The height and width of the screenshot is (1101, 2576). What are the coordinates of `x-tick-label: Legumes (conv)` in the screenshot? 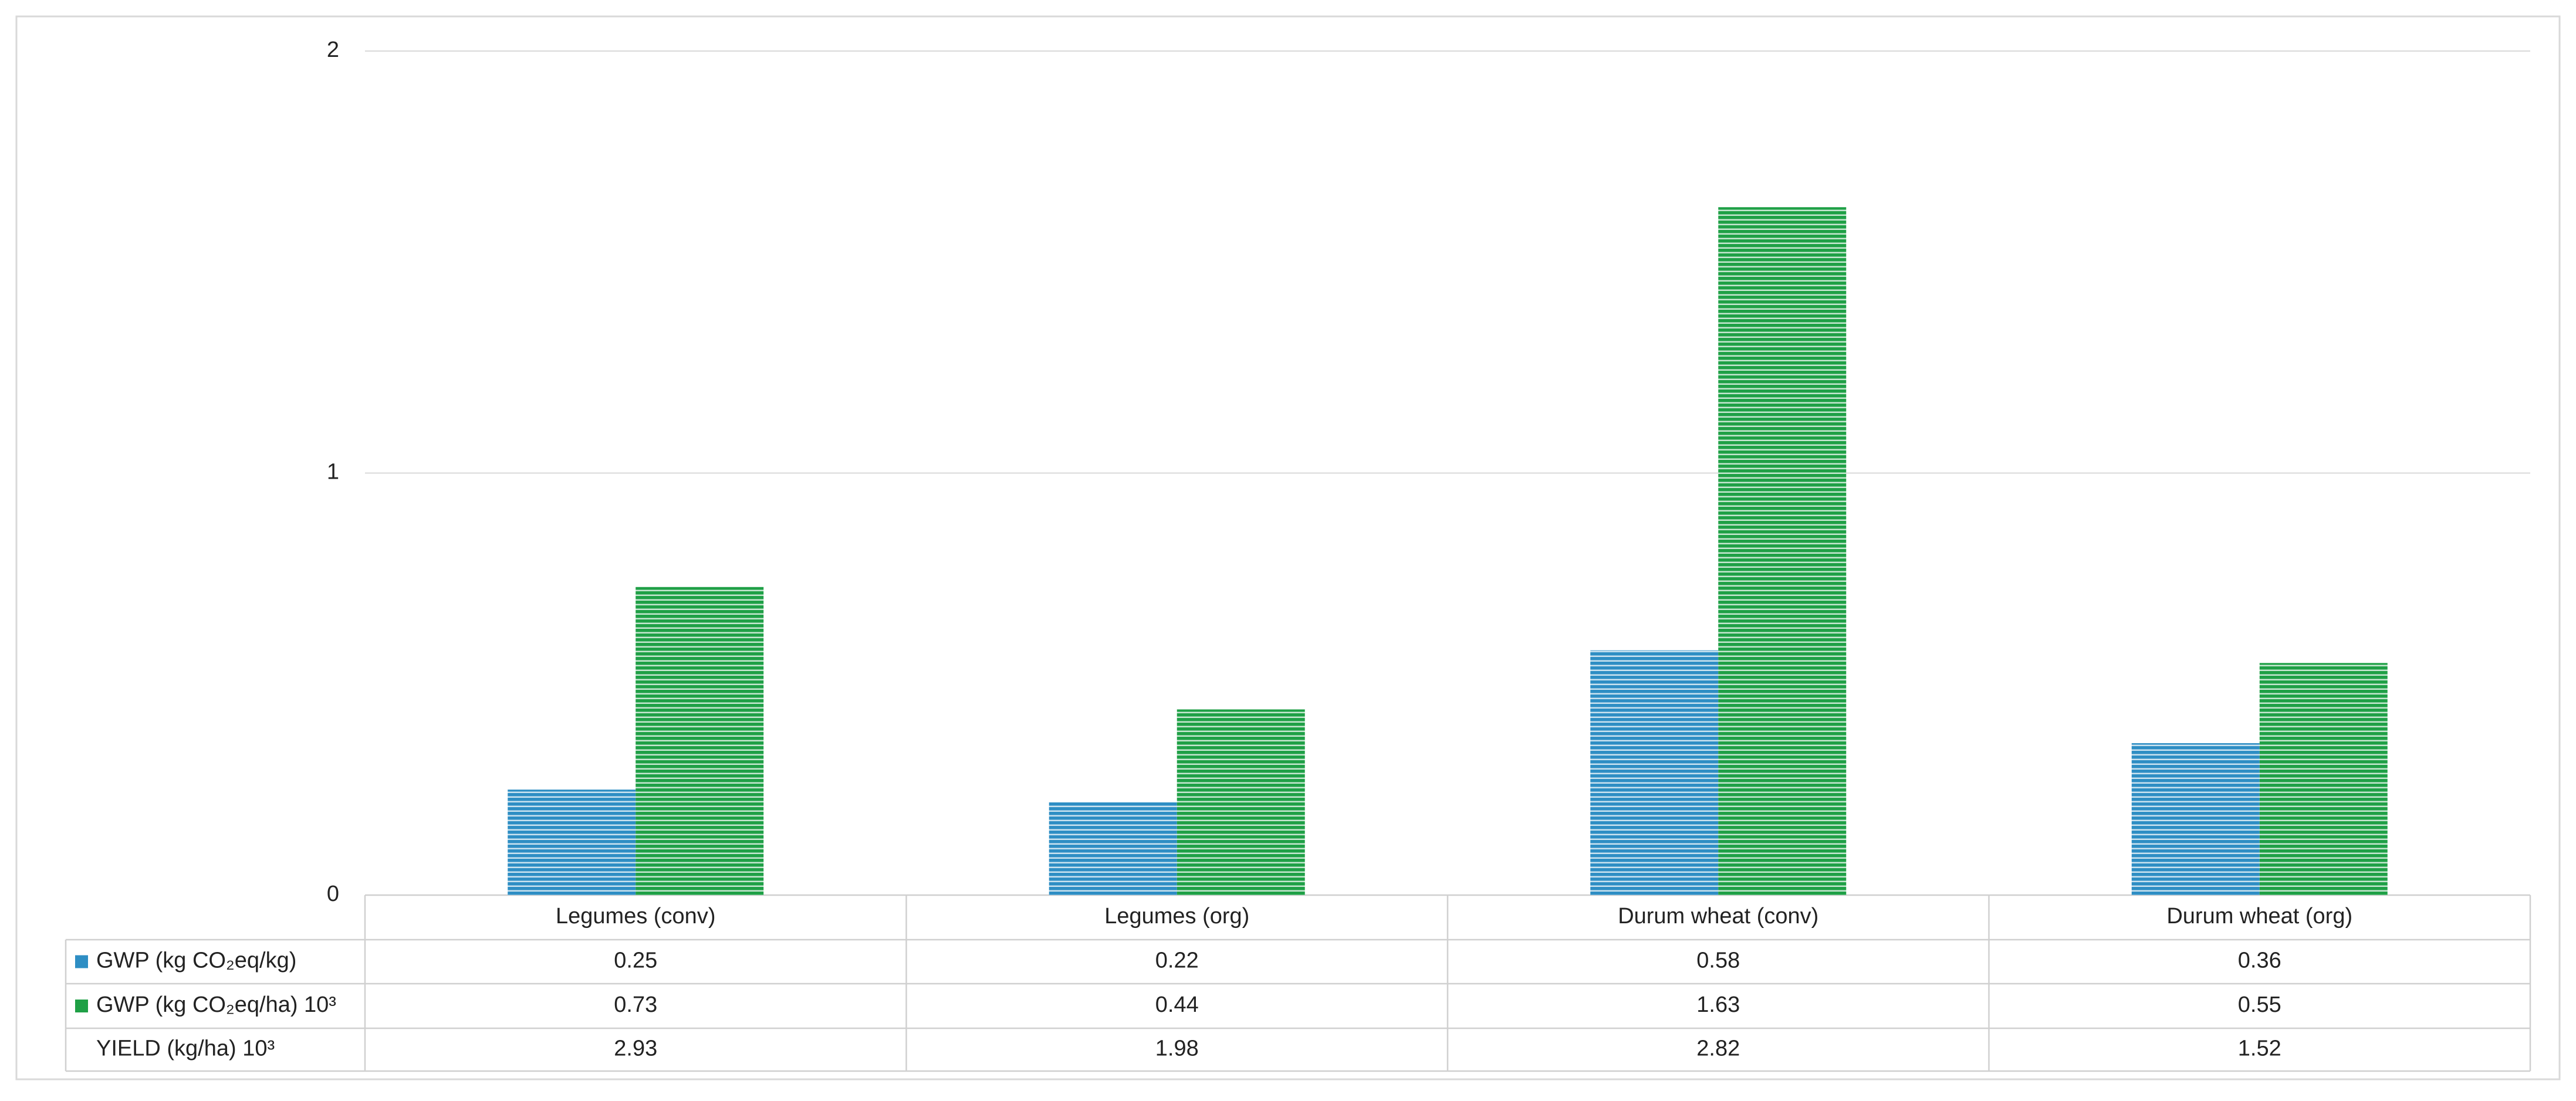 It's located at (635, 916).